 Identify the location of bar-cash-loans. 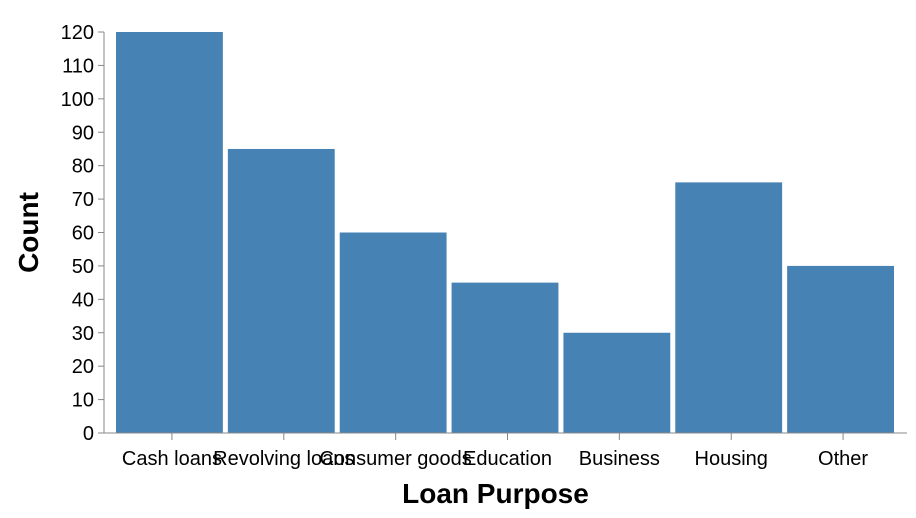
(169, 232).